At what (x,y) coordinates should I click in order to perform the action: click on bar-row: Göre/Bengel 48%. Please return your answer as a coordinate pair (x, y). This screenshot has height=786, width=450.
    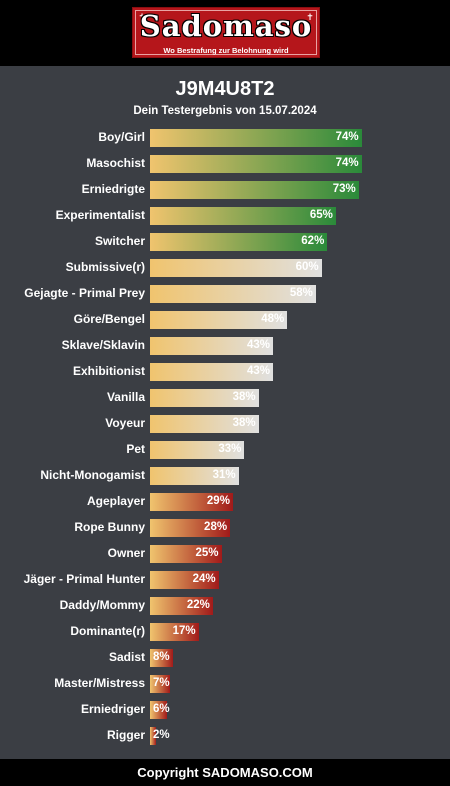
    Looking at the image, I should click on (225, 320).